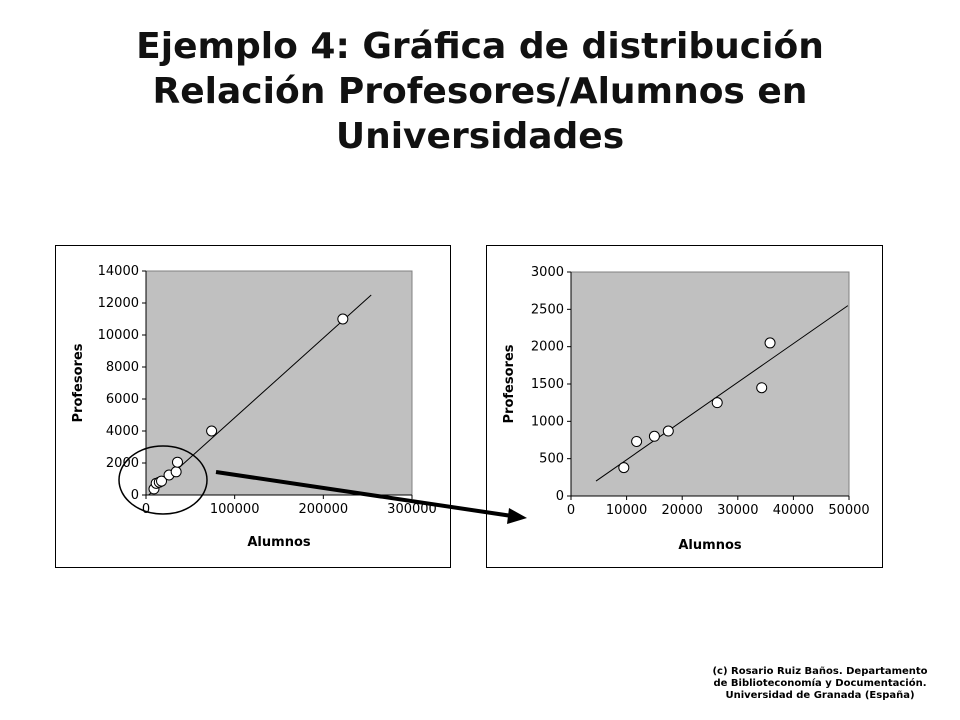  I want to click on credit-line-2: de Biblioteconomía y Documentación., so click(820, 683).